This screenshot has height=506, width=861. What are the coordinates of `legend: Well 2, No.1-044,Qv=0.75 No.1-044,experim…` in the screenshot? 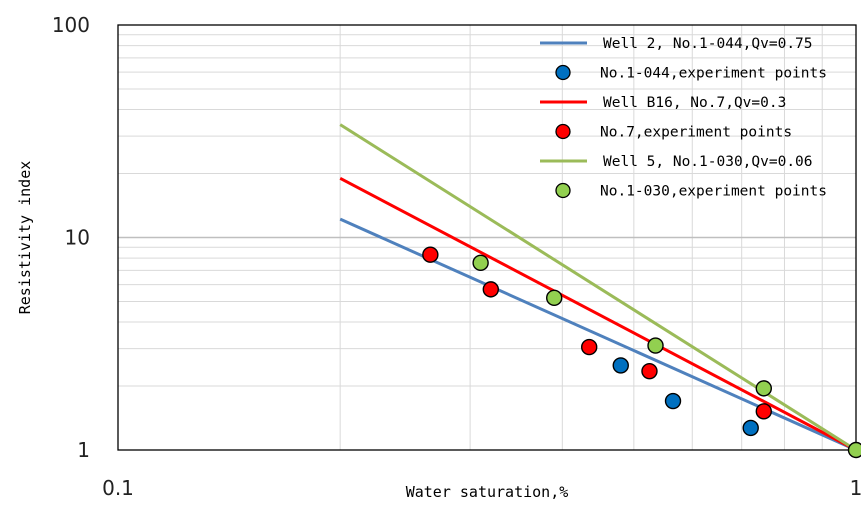 It's located at (683, 118).